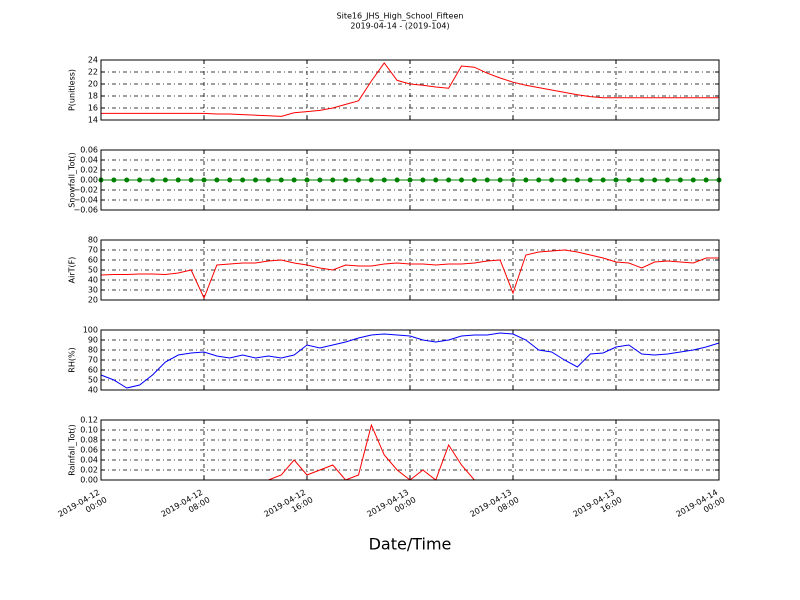 This screenshot has height=600, width=800. I want to click on y-tick-label: 0.12, so click(89, 420).